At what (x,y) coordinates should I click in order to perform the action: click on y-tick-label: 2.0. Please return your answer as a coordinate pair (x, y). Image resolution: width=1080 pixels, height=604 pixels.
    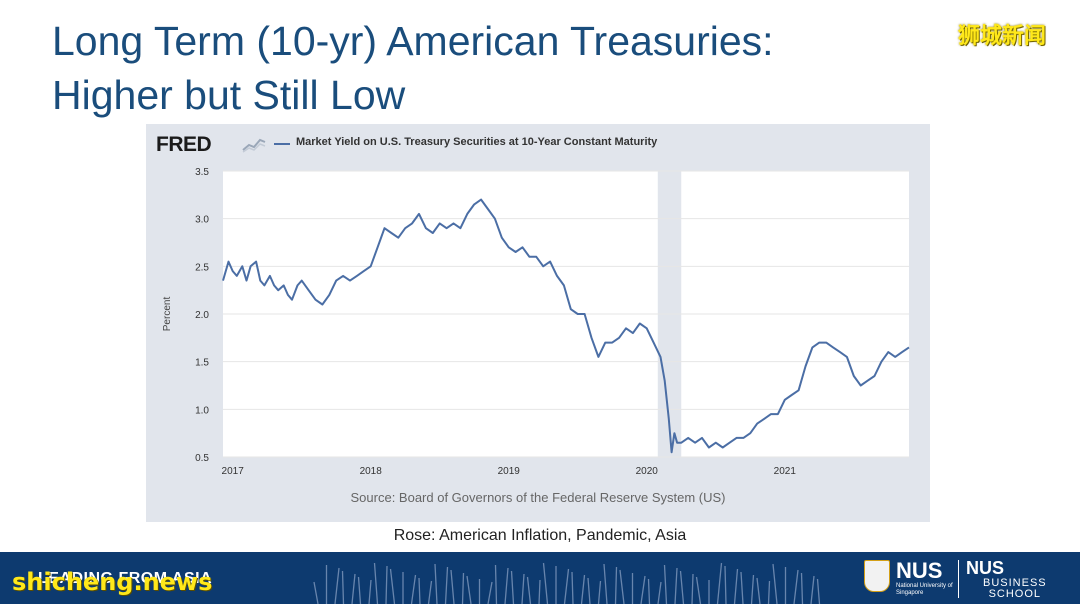
    Looking at the image, I should click on (202, 315).